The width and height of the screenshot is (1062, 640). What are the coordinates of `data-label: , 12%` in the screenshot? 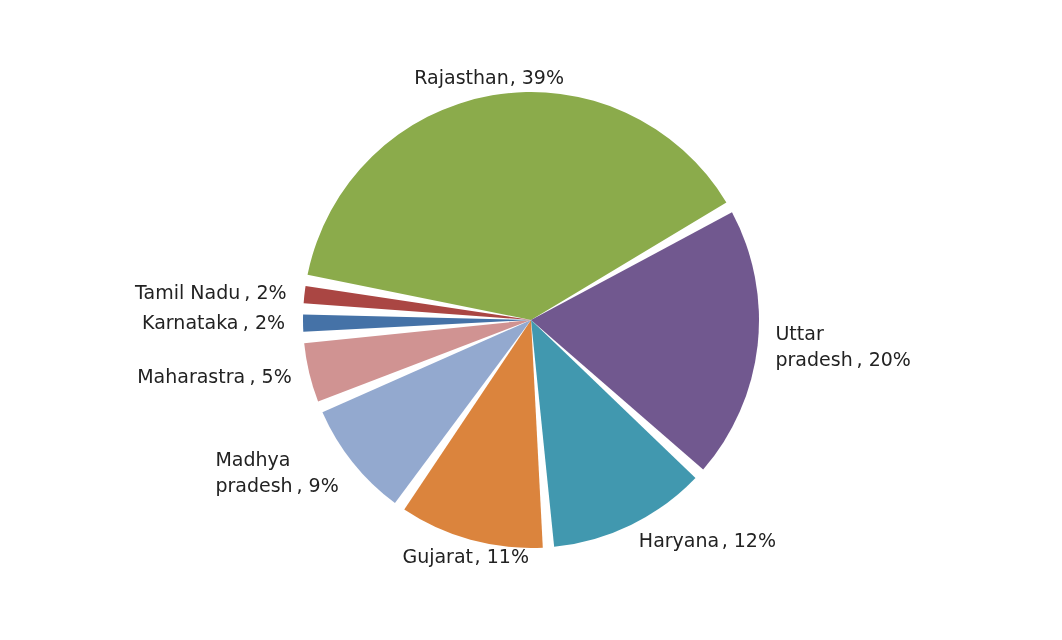 It's located at (748, 540).